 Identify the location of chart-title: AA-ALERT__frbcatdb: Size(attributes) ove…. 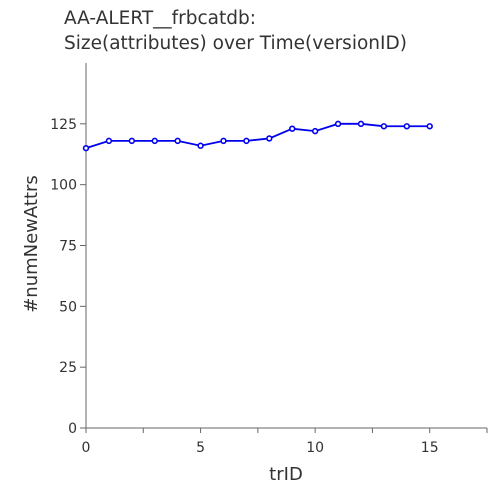
(235, 31).